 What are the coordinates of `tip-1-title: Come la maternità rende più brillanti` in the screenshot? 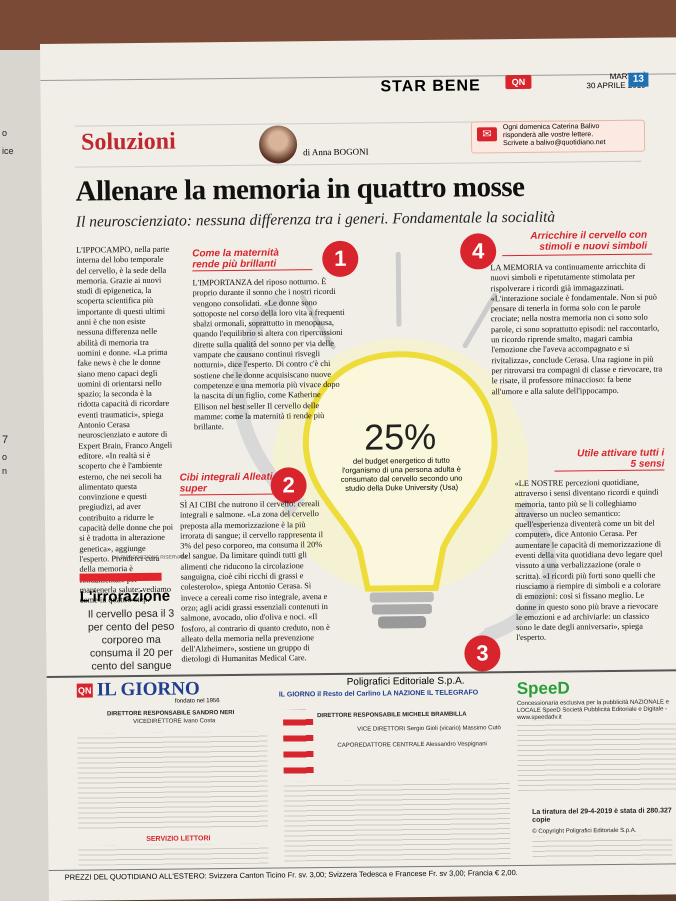 It's located at (235, 259).